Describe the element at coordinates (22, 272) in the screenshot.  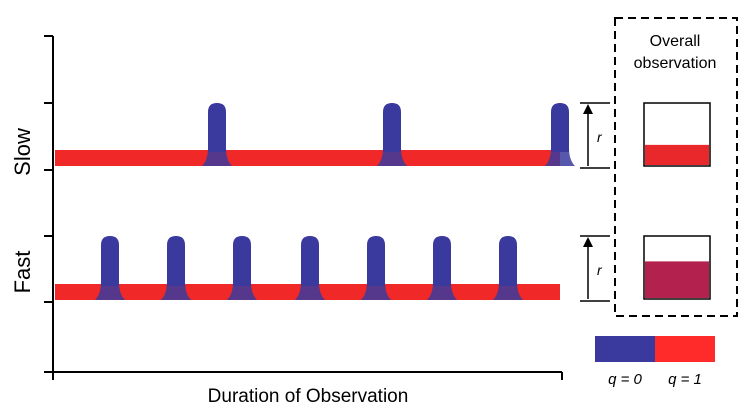
I see `row-label-fast: Fast` at that location.